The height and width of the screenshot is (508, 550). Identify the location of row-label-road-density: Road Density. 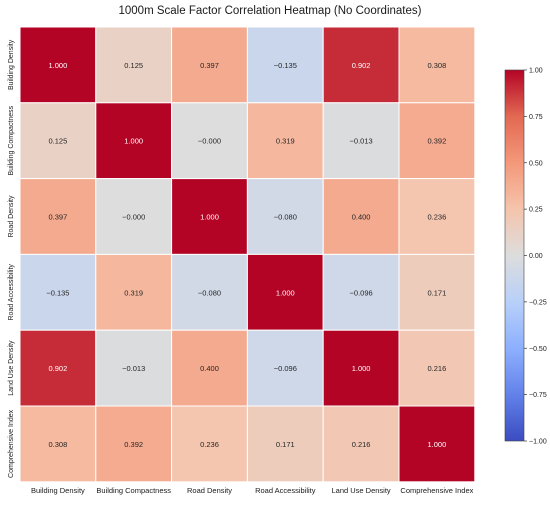
(11, 216).